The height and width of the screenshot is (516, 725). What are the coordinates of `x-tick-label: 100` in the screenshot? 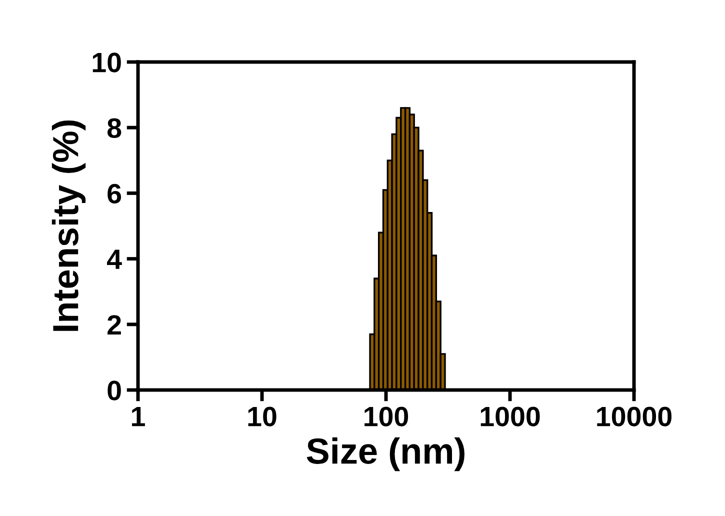 It's located at (386, 416).